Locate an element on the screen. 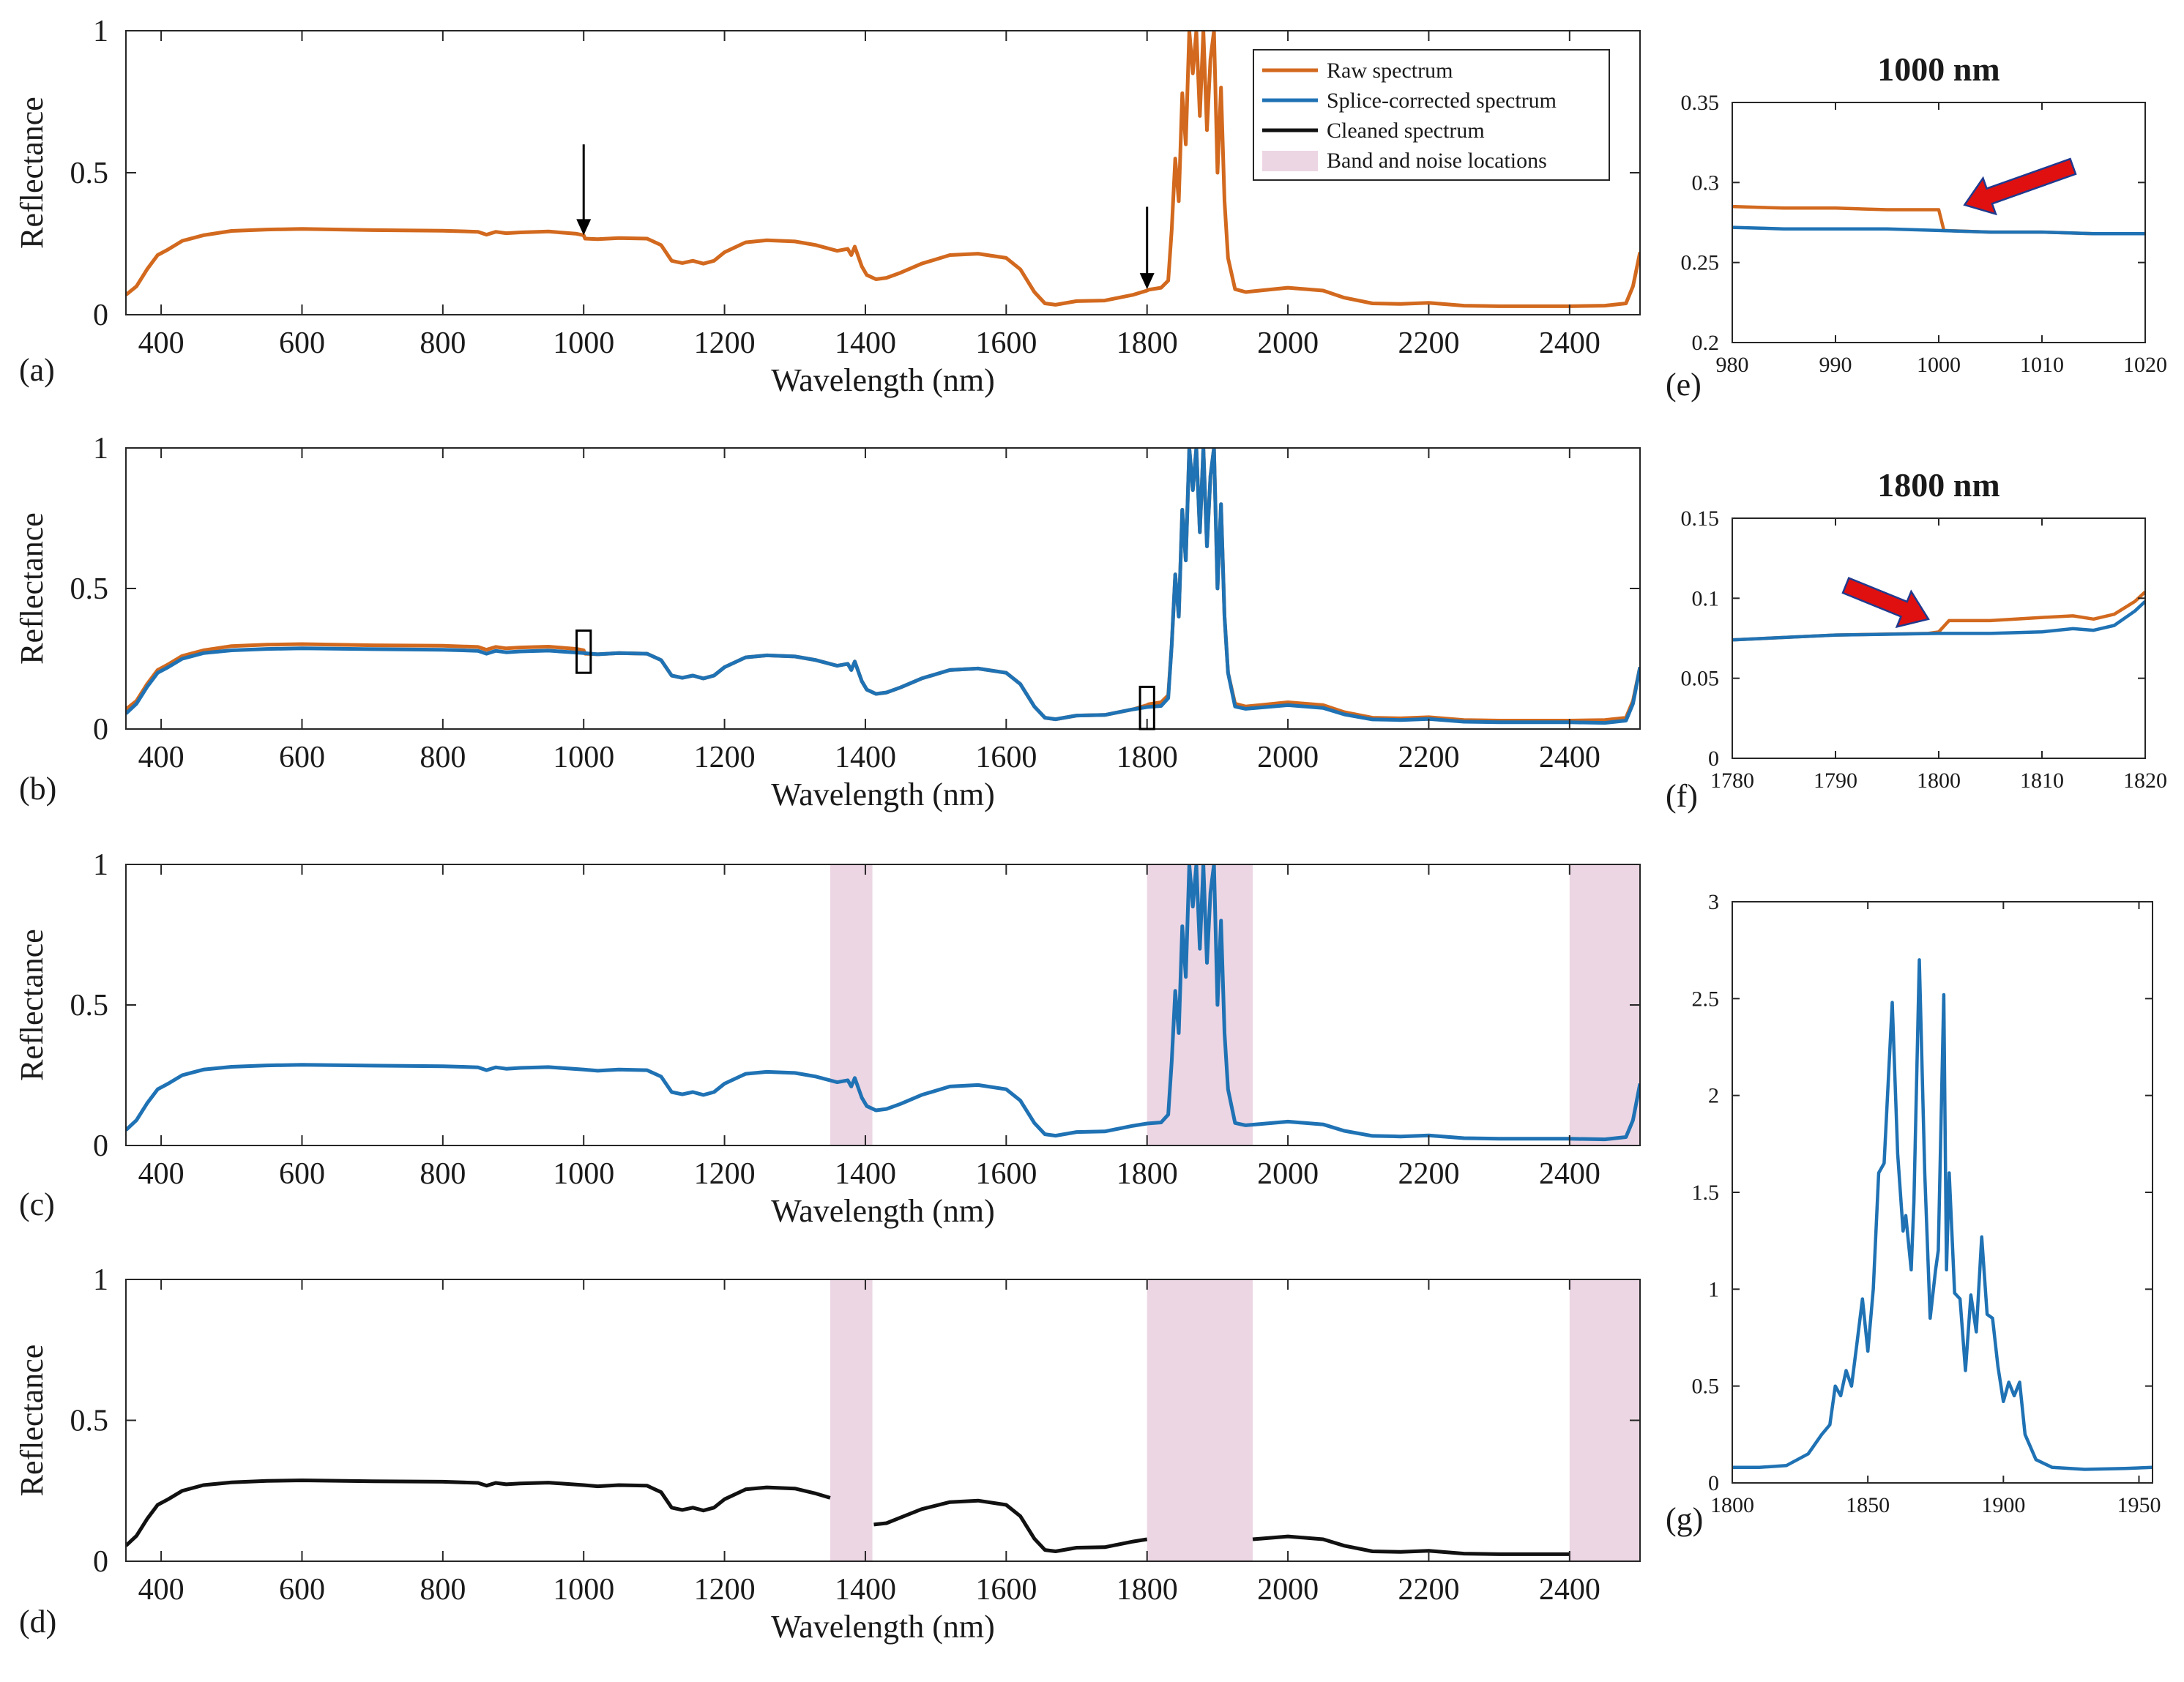  legend-entry: Cleaned spectrum is located at coordinates (1406, 131).